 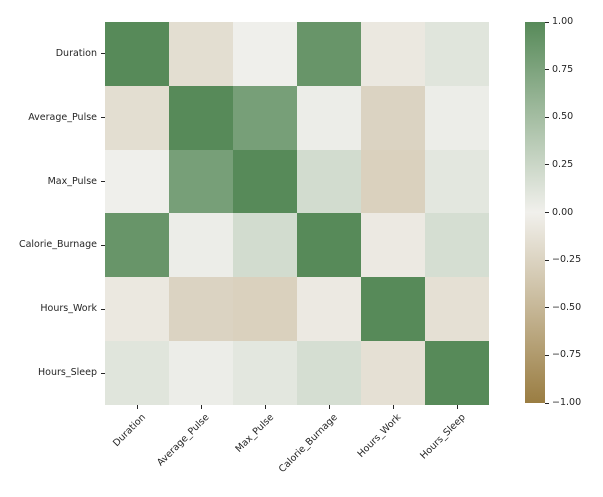 I want to click on x-tick-label: Hours_Work, so click(x=379, y=436).